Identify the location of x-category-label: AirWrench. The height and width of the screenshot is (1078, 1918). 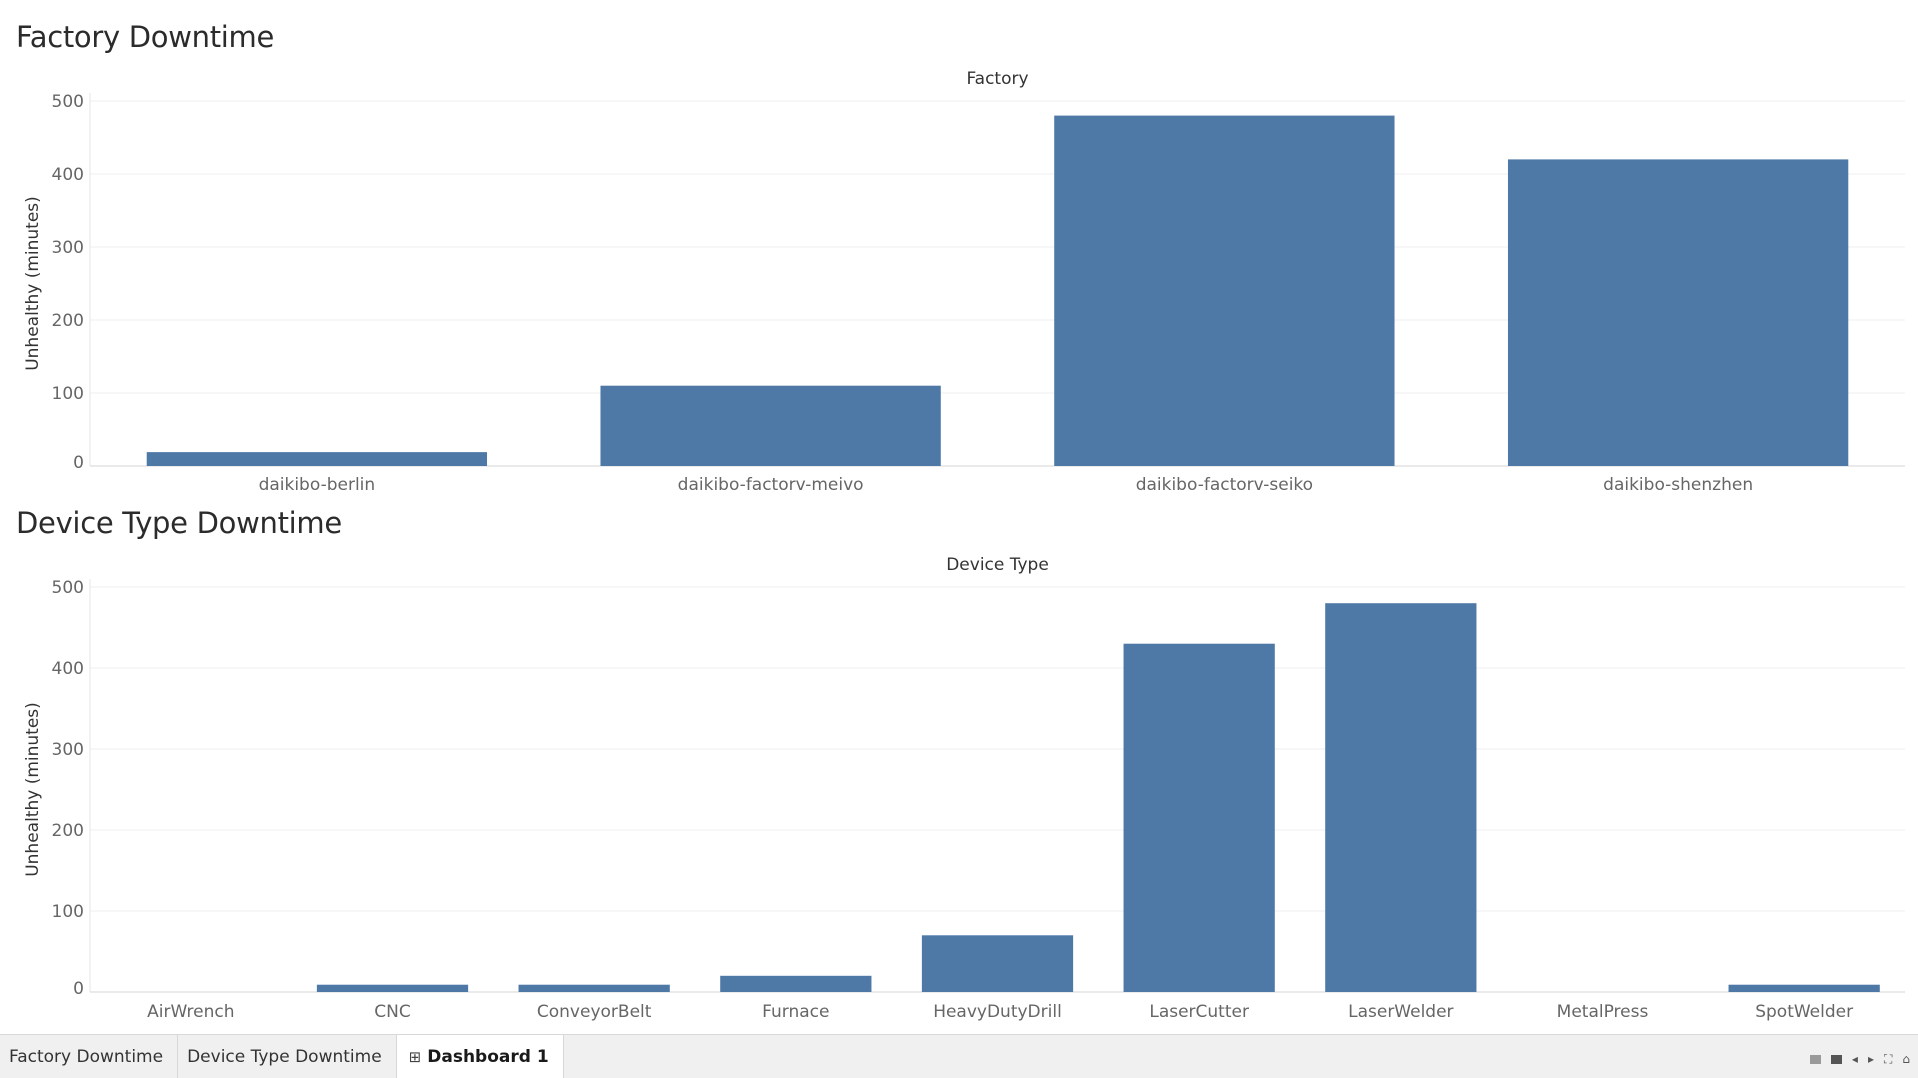
(190, 1012).